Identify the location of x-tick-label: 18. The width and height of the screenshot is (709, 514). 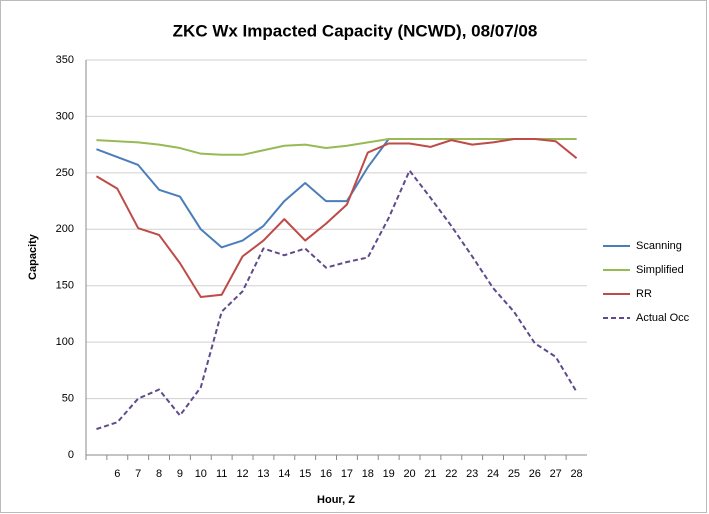
(368, 474).